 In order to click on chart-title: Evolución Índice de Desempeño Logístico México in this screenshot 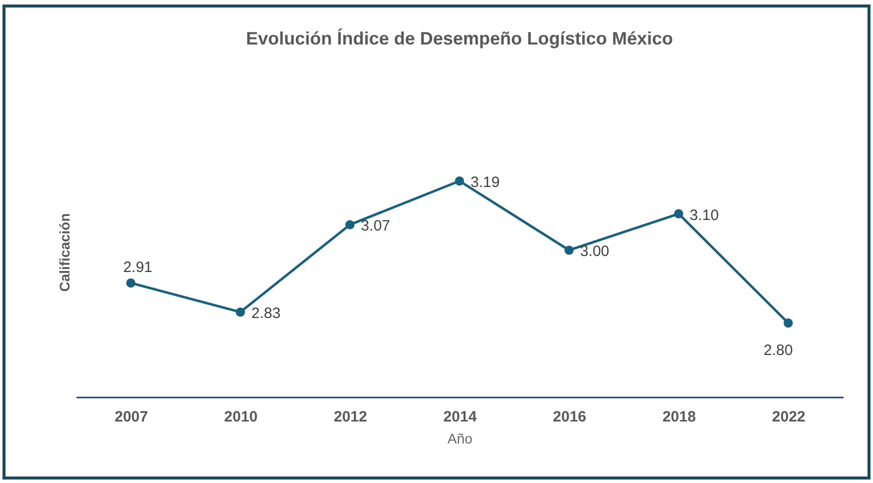, I will do `click(460, 38)`.